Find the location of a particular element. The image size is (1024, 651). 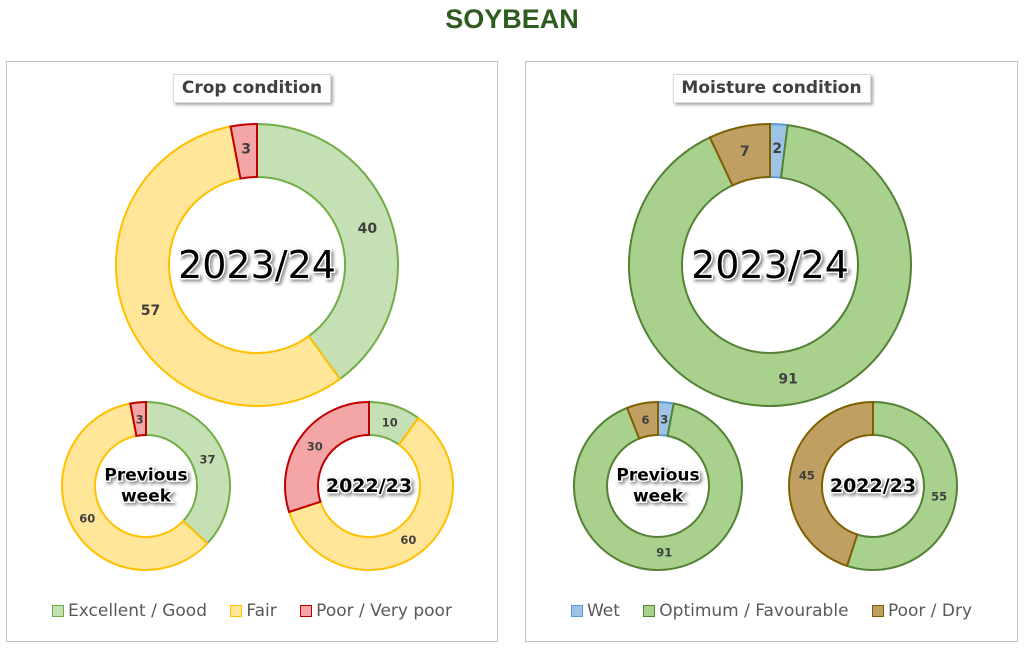

legend-swatch-poor-dry is located at coordinates (877, 611).